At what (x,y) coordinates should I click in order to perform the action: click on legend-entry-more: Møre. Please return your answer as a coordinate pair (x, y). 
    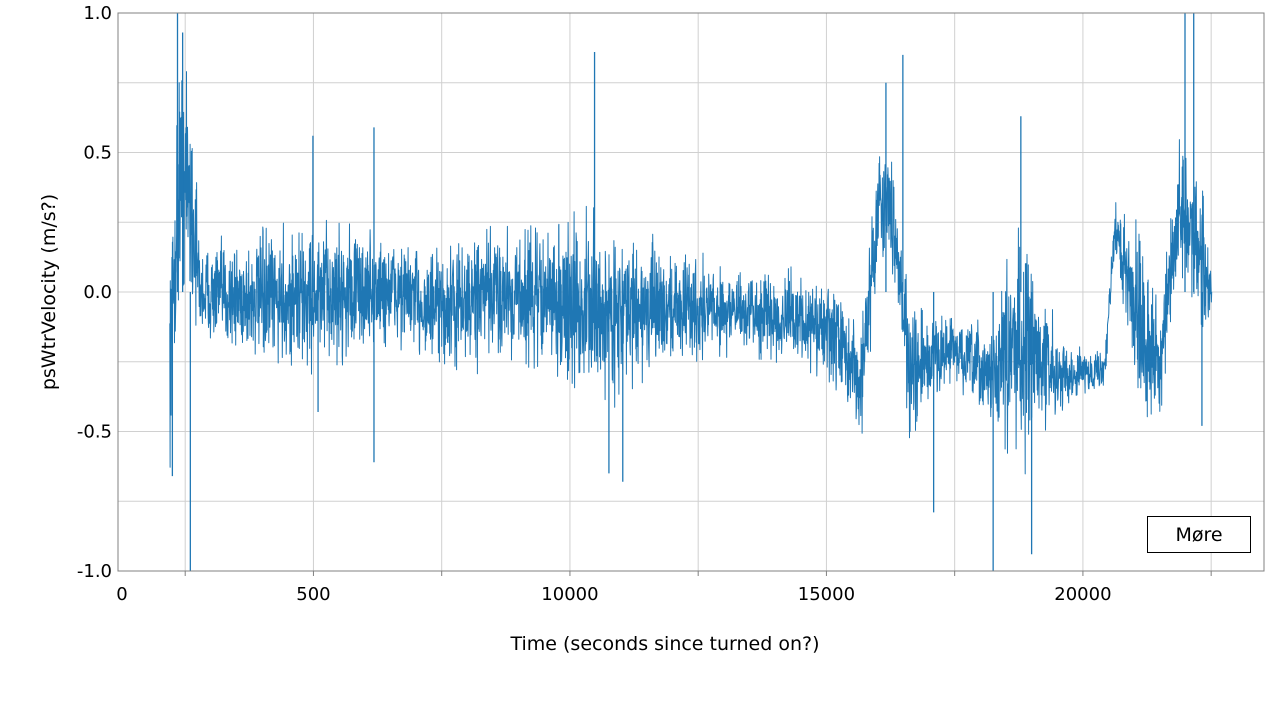
    Looking at the image, I should click on (1199, 534).